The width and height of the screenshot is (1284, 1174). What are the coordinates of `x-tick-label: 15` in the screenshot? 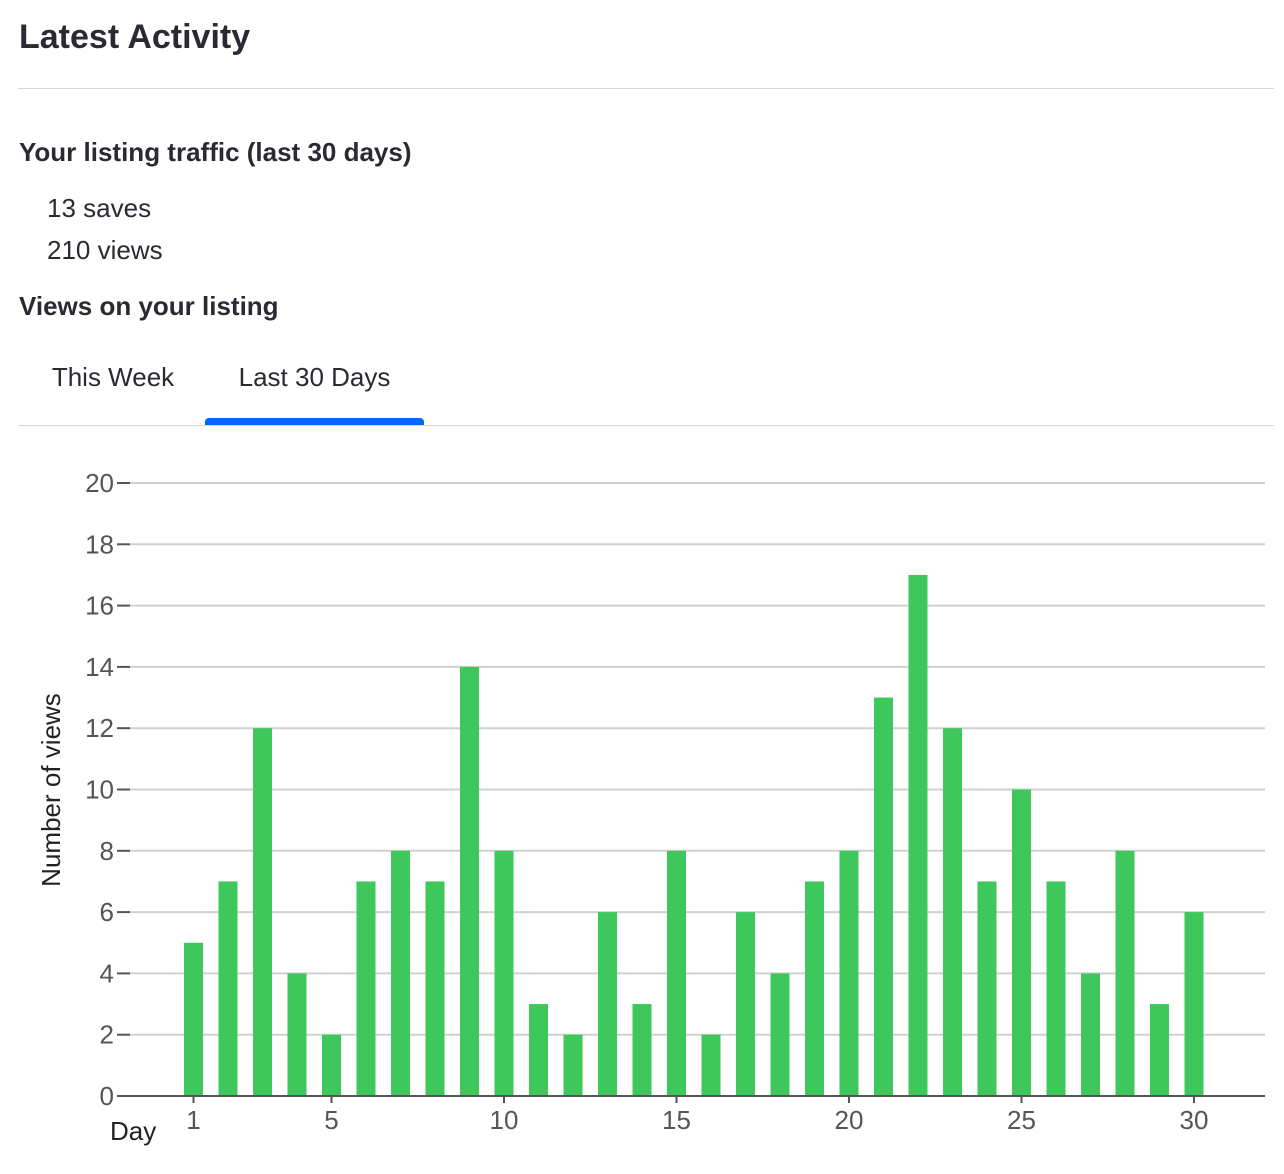 It's located at (676, 1120).